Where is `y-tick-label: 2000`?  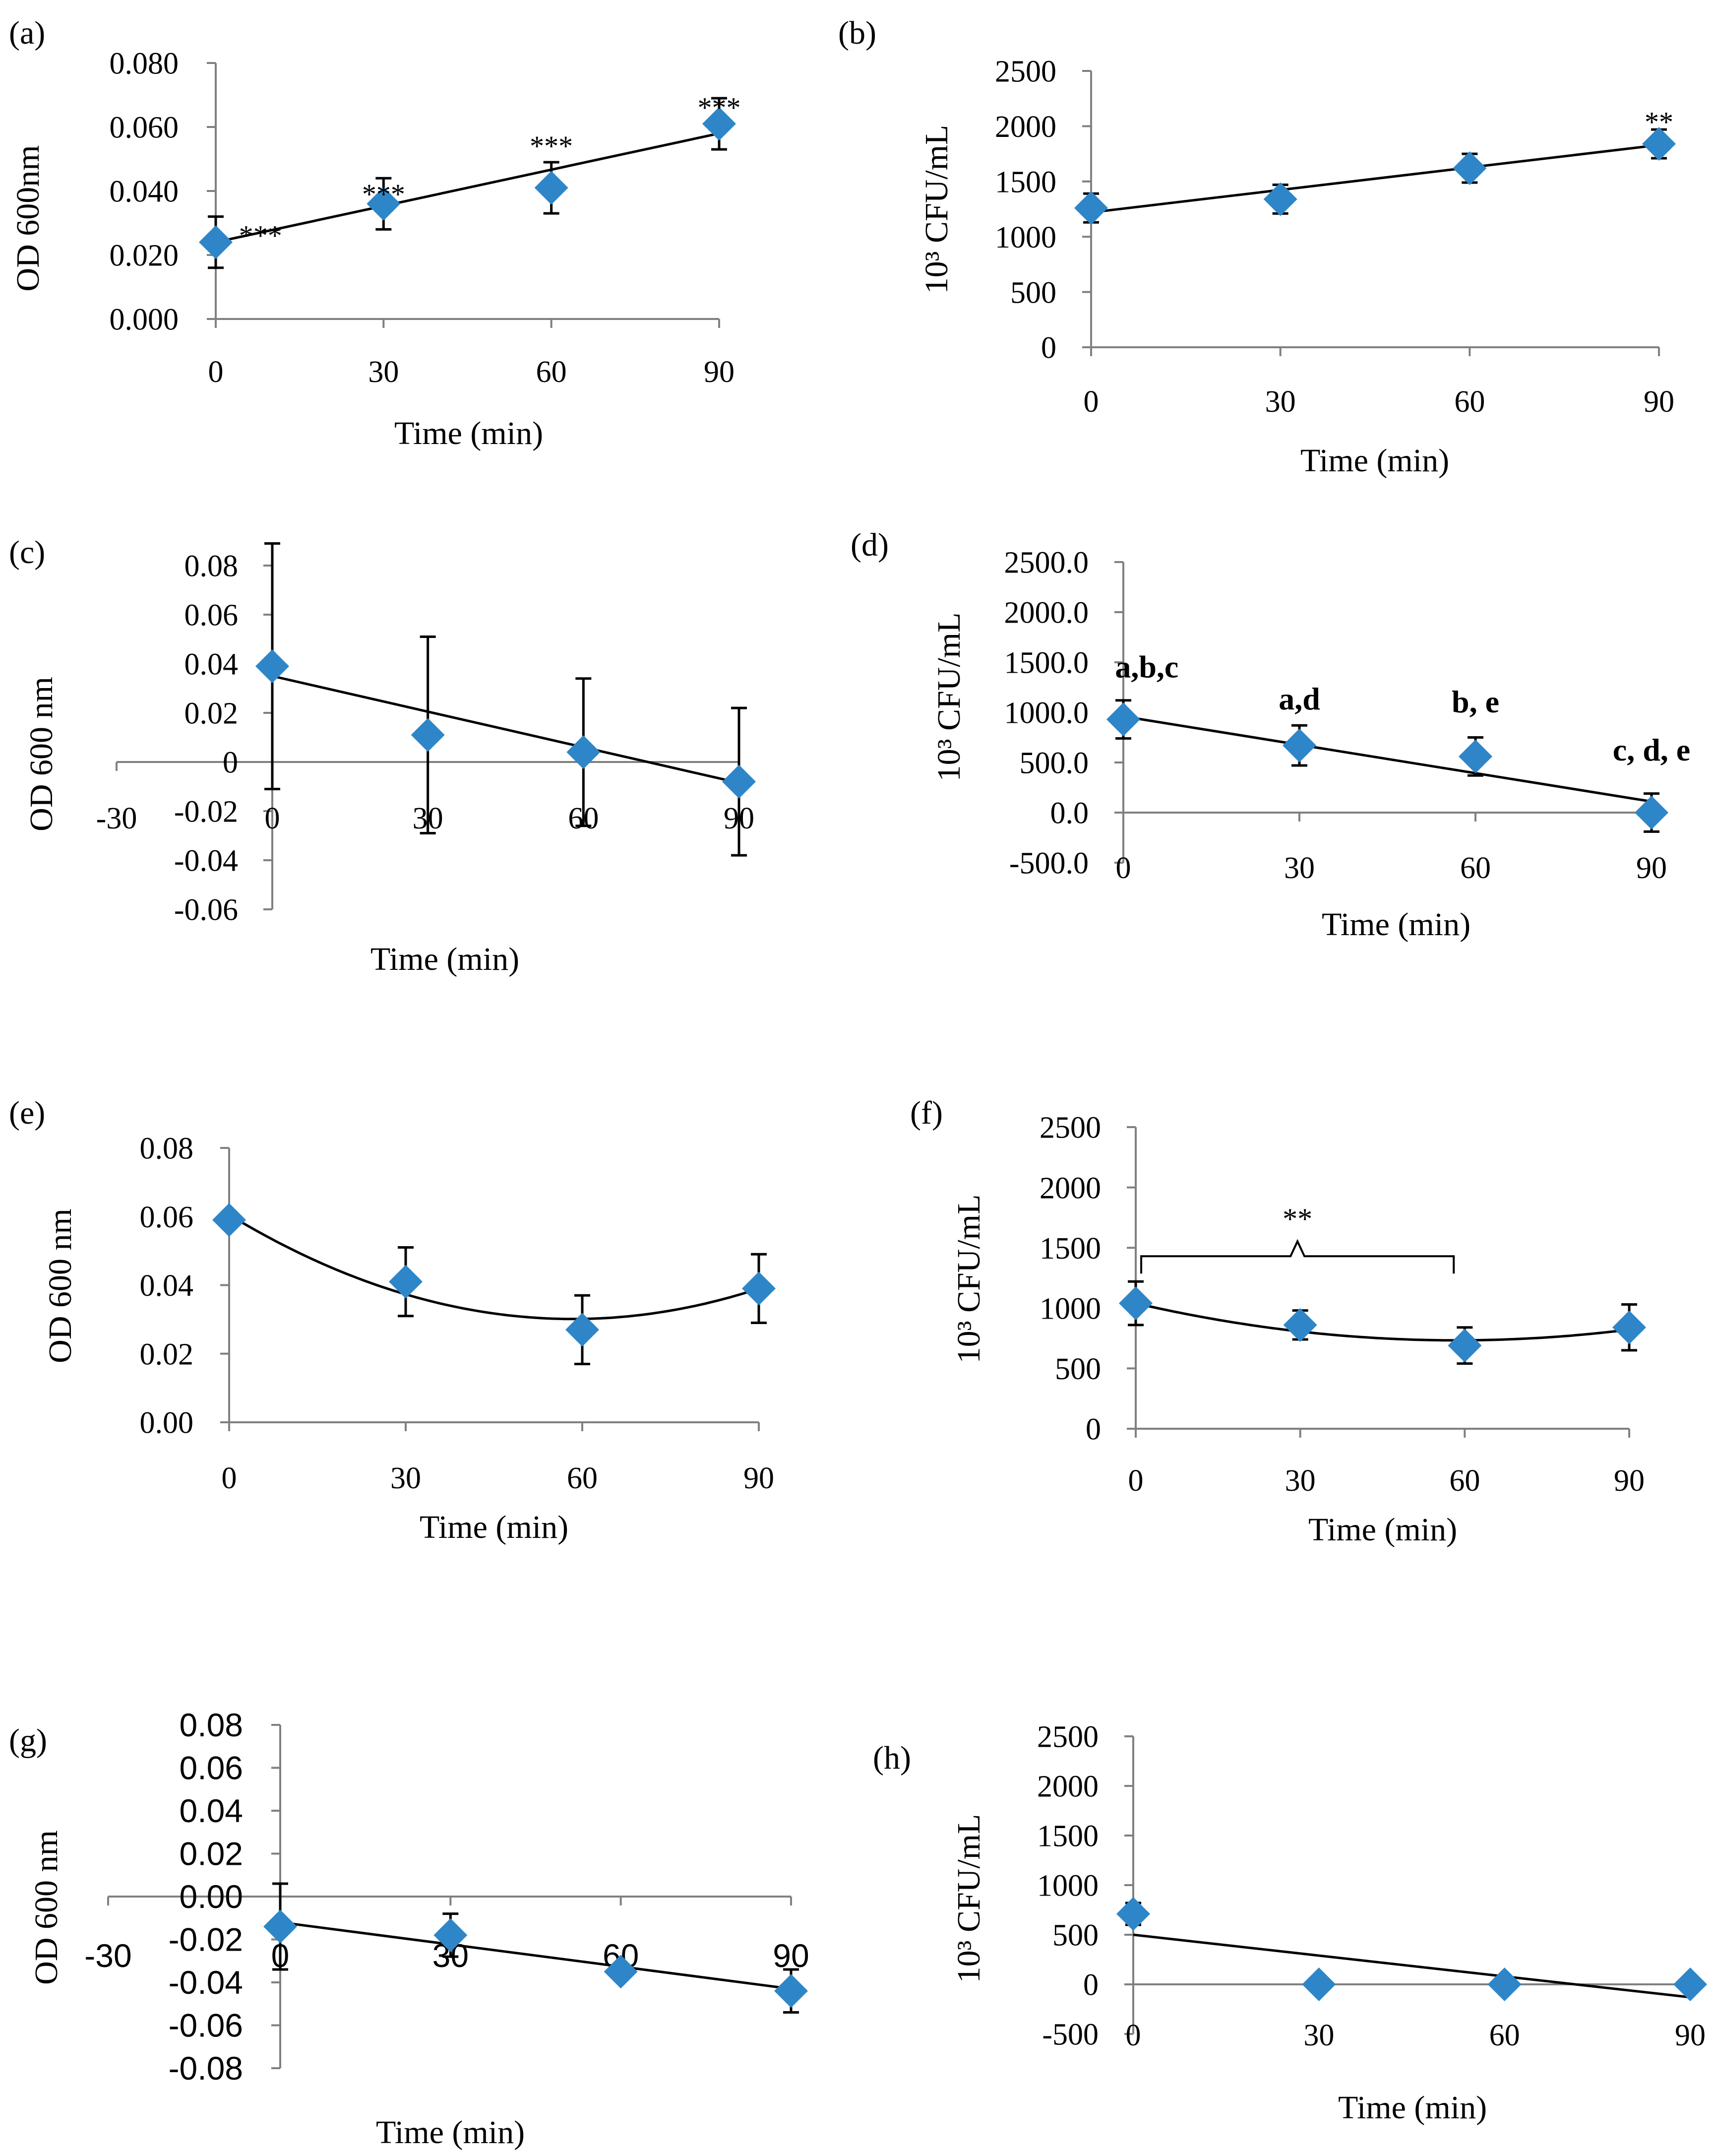
y-tick-label: 2000 is located at coordinates (1068, 1787).